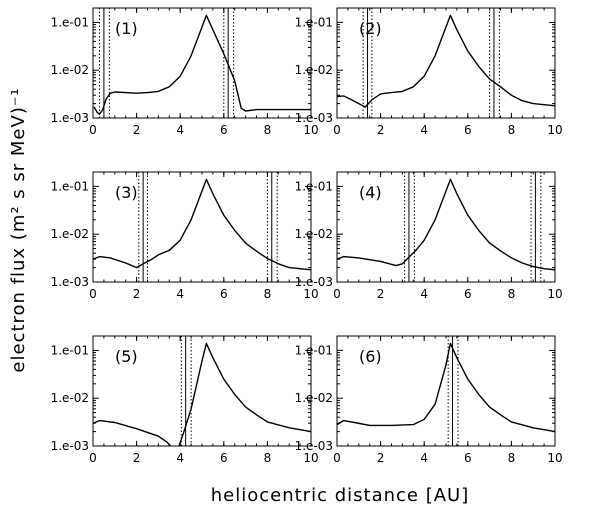  I want to click on panel-4: 0 2 4 6 8 101.e-031.e-021.e-01 (4), so click(429, 236).